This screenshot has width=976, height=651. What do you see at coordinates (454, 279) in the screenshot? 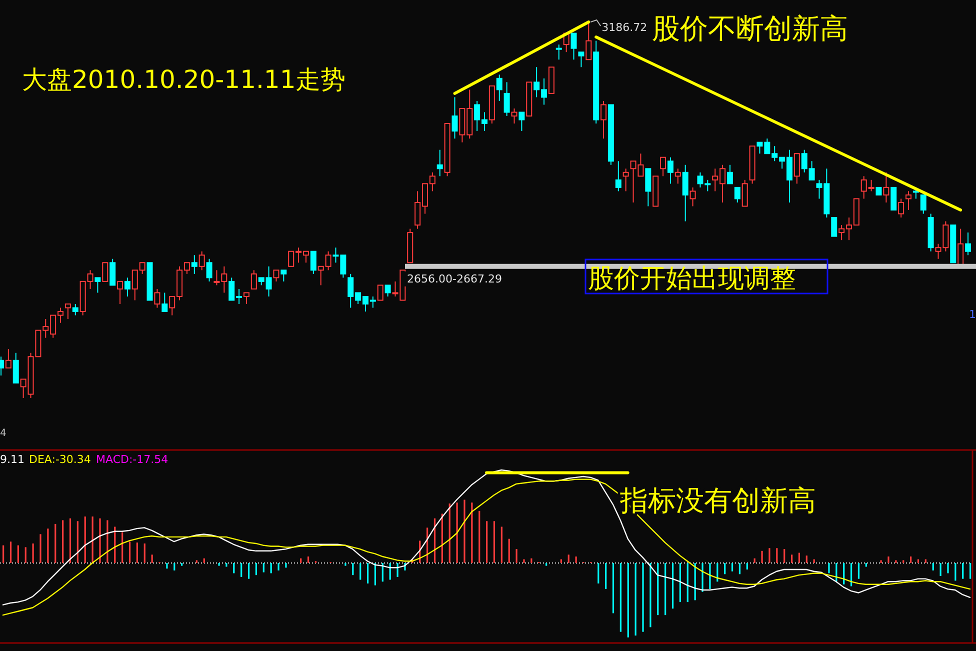
I see `annotation: 2656.00-2667.29` at bounding box center [454, 279].